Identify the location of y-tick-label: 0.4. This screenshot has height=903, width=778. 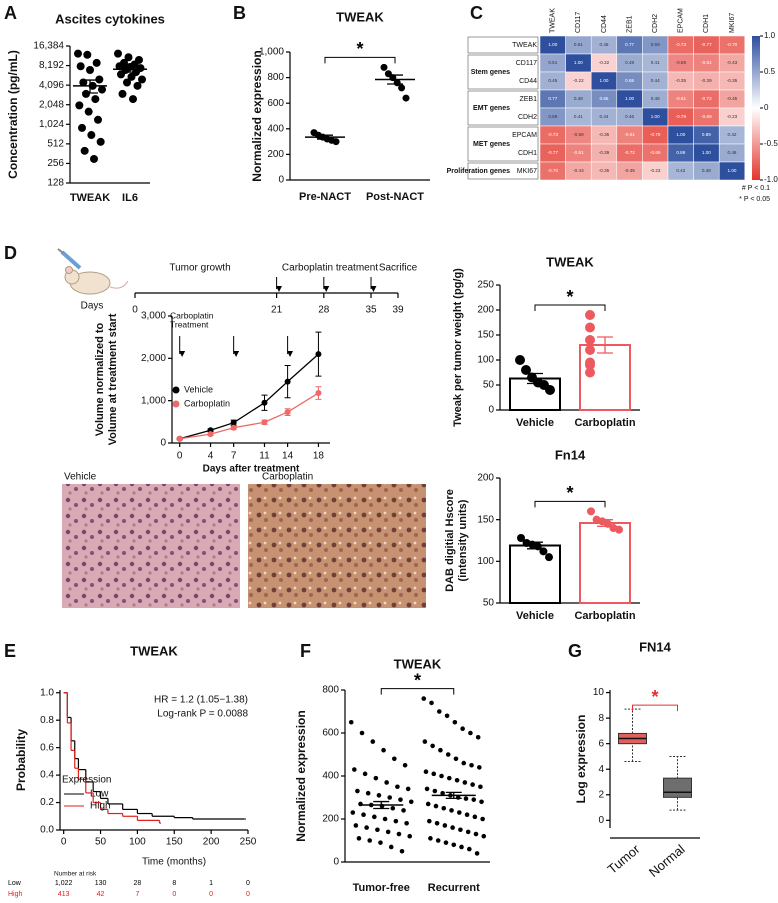
(47, 775).